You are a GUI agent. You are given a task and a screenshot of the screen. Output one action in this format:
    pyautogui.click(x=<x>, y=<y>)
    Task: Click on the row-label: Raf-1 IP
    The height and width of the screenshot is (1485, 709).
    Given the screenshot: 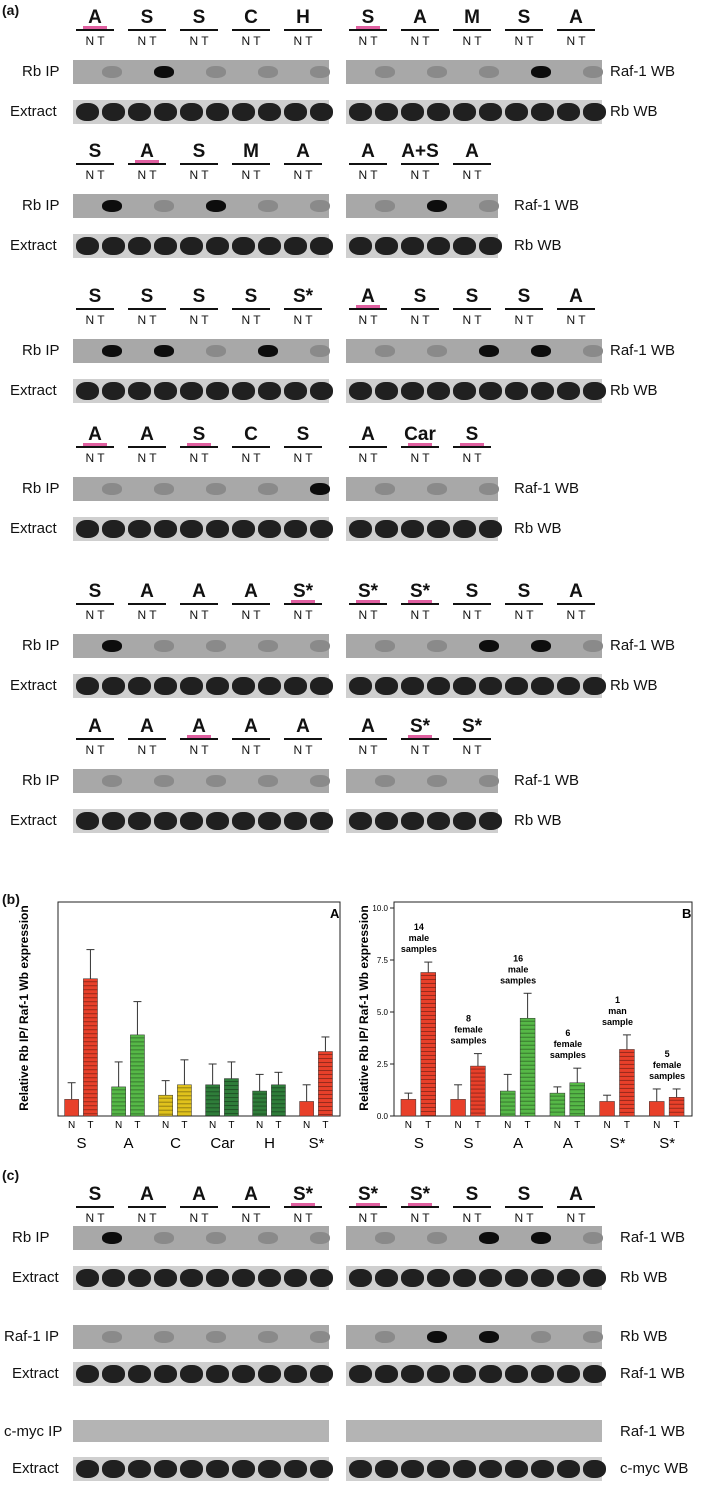 What is the action you would take?
    pyautogui.click(x=32, y=1336)
    